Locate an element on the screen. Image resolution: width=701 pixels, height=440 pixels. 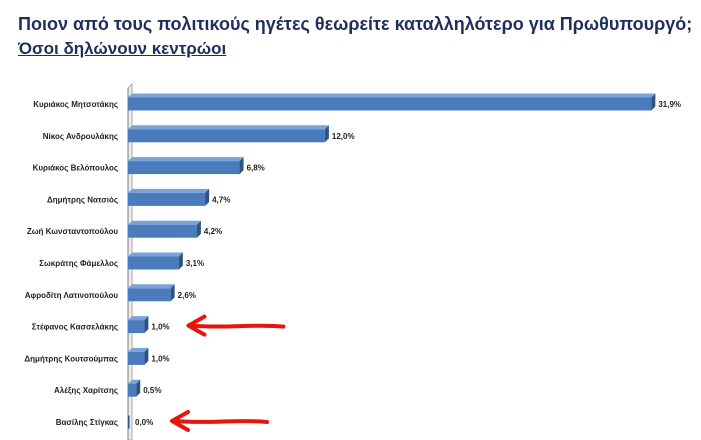
category-label: Στέφανος Κασσελάκης is located at coordinates (75, 327).